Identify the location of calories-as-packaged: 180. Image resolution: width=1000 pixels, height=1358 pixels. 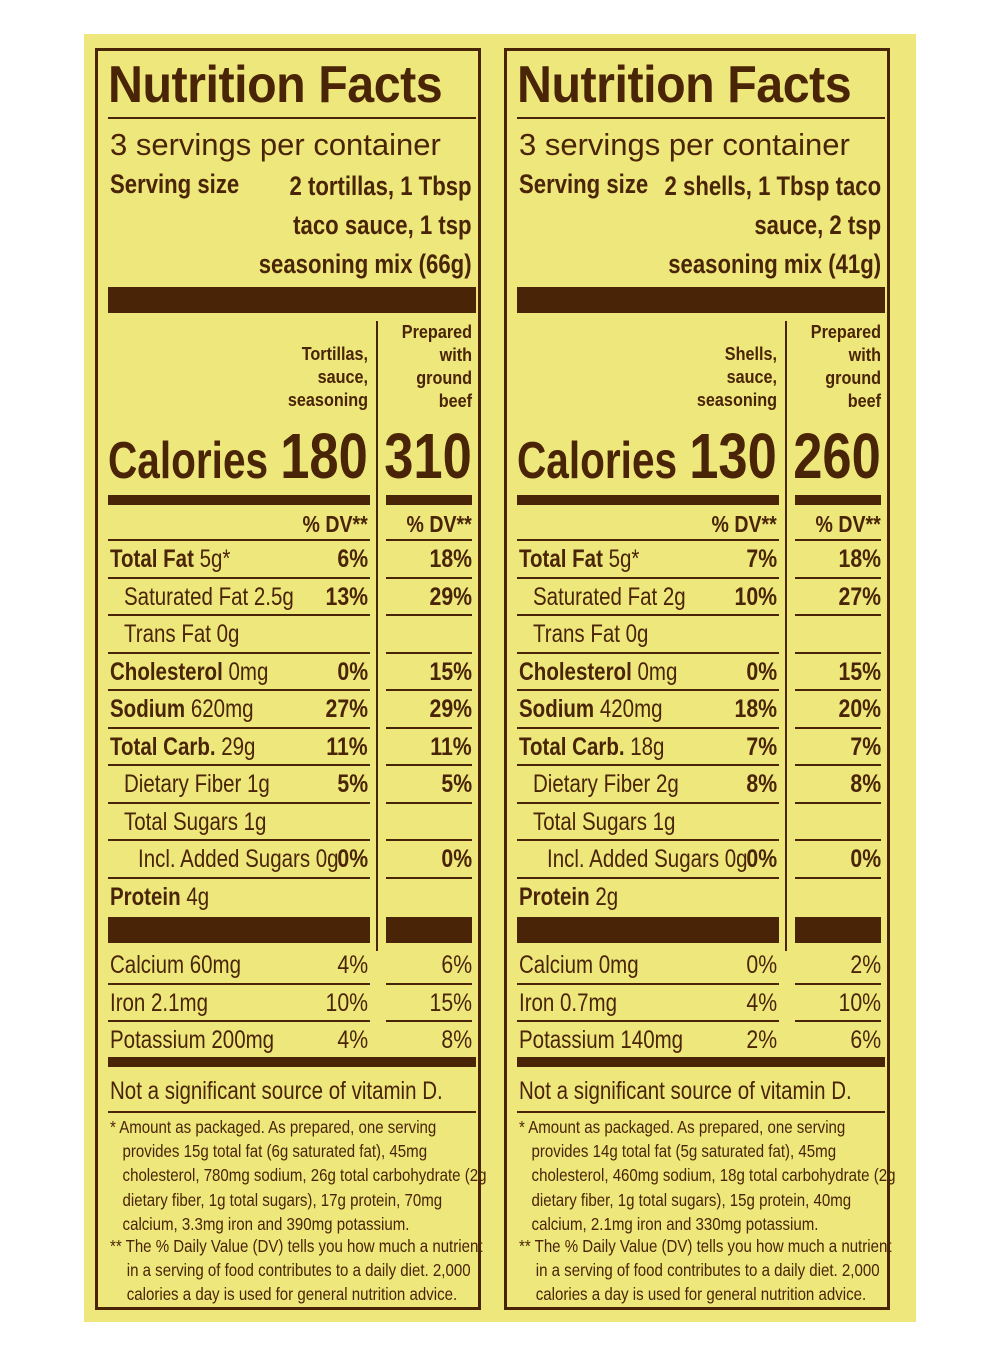
(324, 456).